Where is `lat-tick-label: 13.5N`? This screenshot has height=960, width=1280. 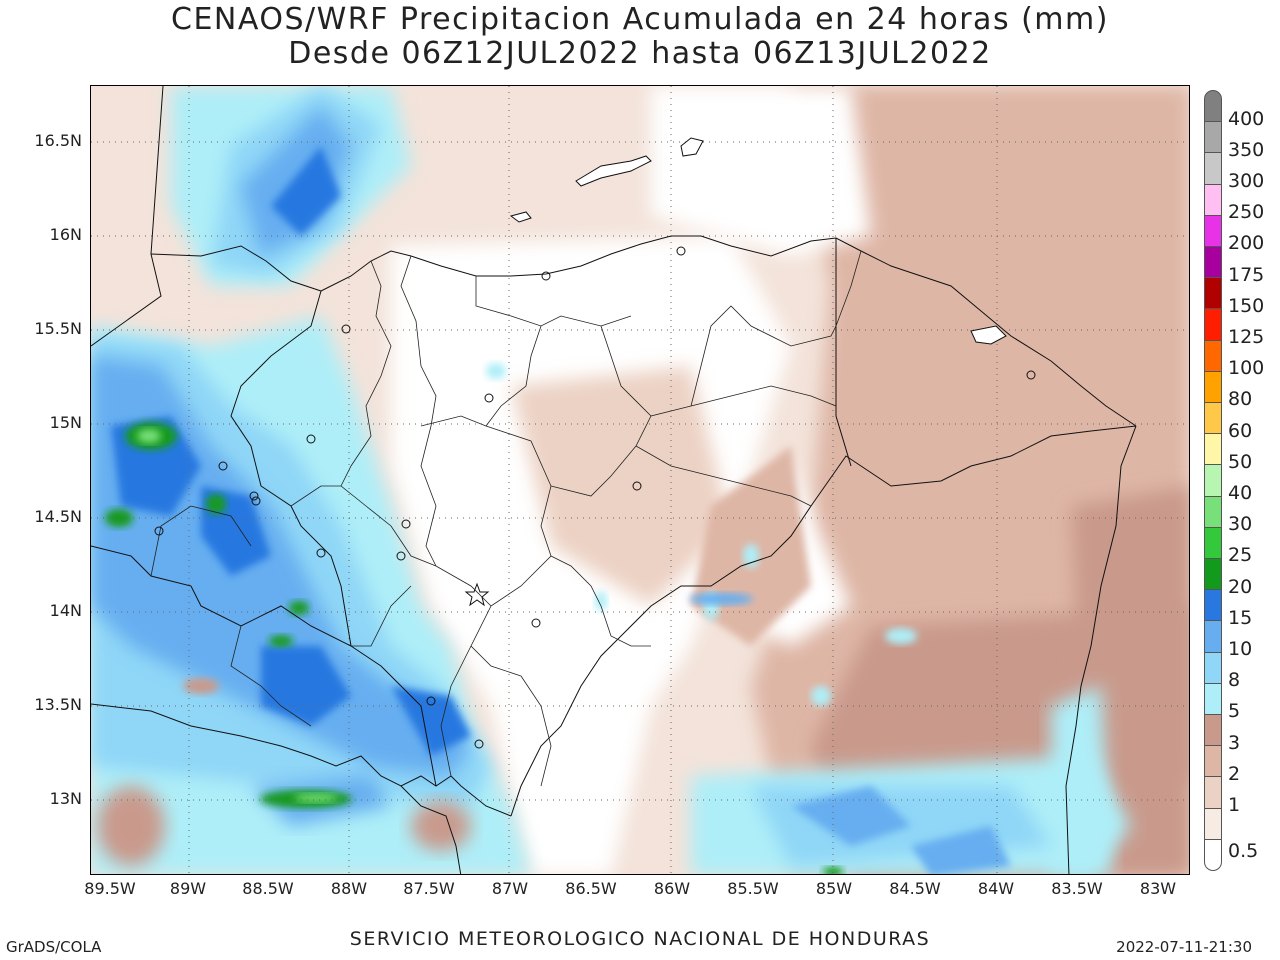
lat-tick-label: 13.5N is located at coordinates (58, 704).